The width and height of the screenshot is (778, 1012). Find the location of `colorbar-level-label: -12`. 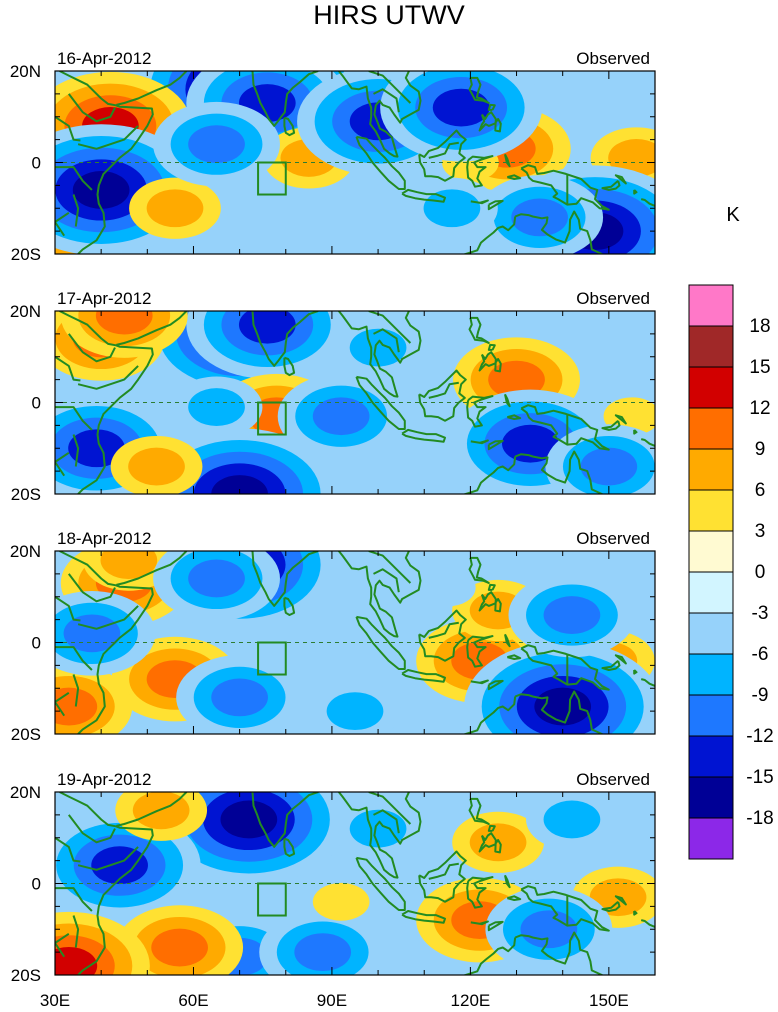

colorbar-level-label: -12 is located at coordinates (759, 736).